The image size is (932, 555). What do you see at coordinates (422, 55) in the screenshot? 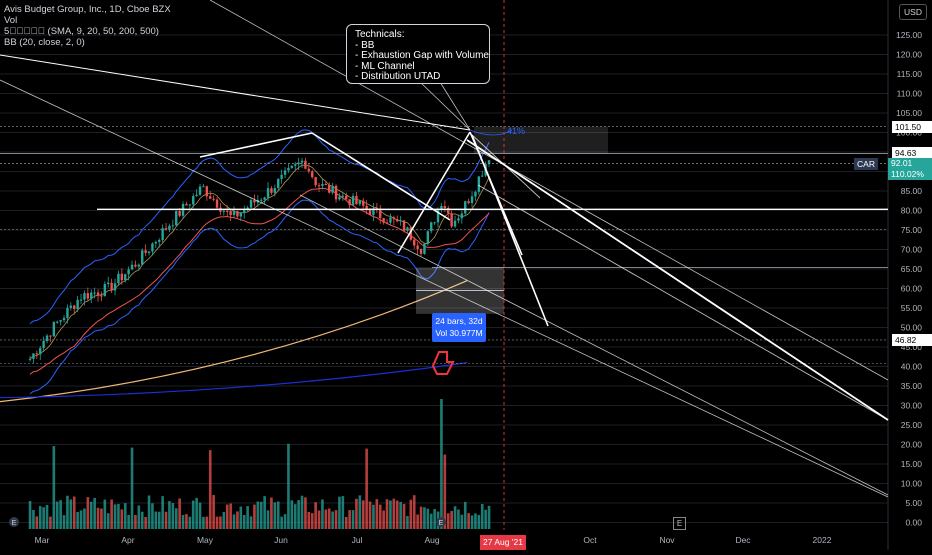
I see `callout-line: - Exhaustion Gap with Volume` at bounding box center [422, 55].